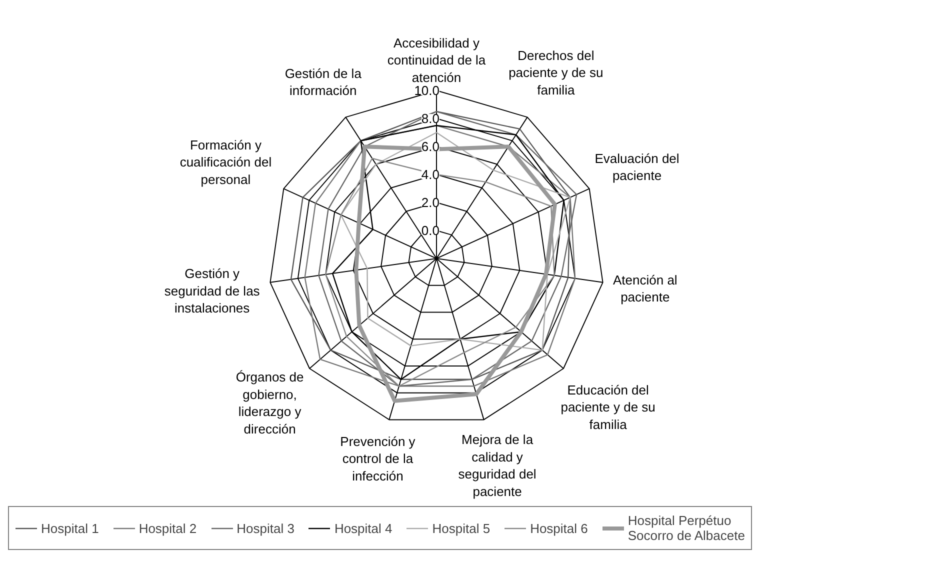 This screenshot has width=926, height=564. I want to click on legend-label: Hospital 6, so click(559, 528).